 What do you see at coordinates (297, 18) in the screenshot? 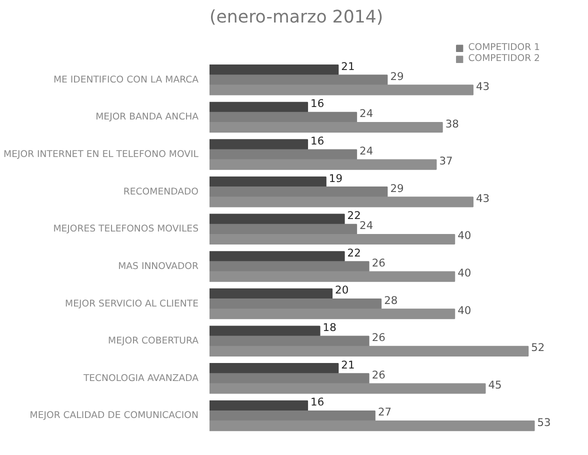
I see `chart-title: (enero-marzo 2014)` at bounding box center [297, 18].